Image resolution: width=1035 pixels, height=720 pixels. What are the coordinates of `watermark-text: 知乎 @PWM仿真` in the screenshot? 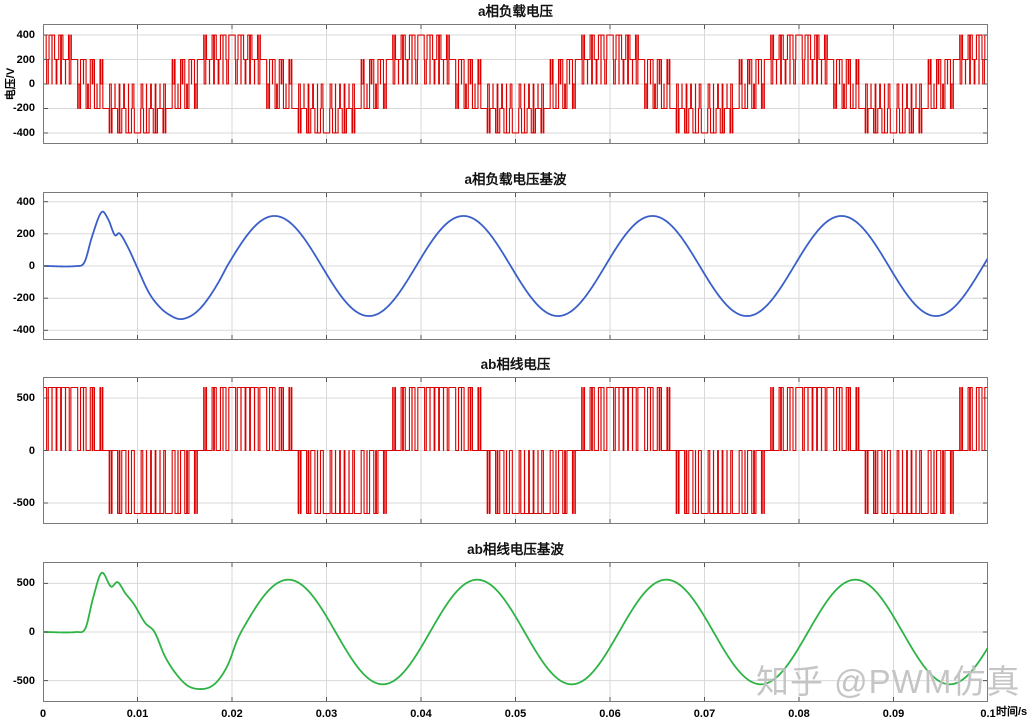 It's located at (888, 681).